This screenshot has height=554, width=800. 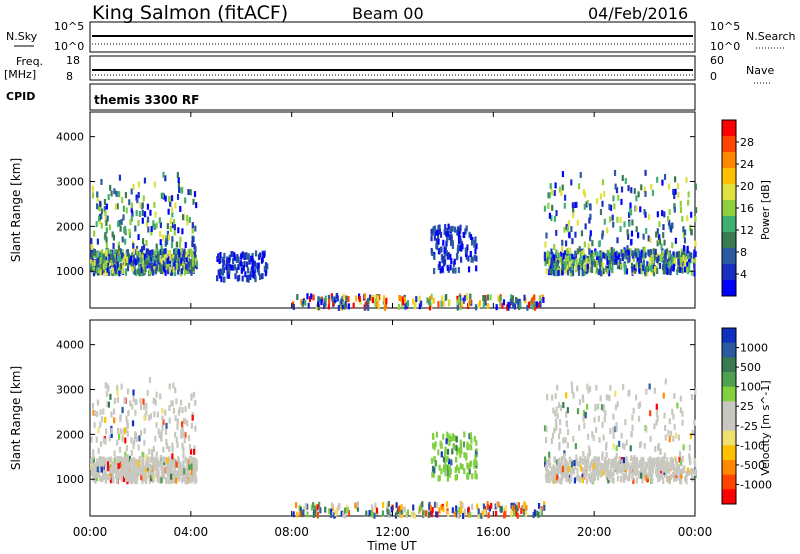 I want to click on freq-tick-bottom: 8, so click(x=69, y=76).